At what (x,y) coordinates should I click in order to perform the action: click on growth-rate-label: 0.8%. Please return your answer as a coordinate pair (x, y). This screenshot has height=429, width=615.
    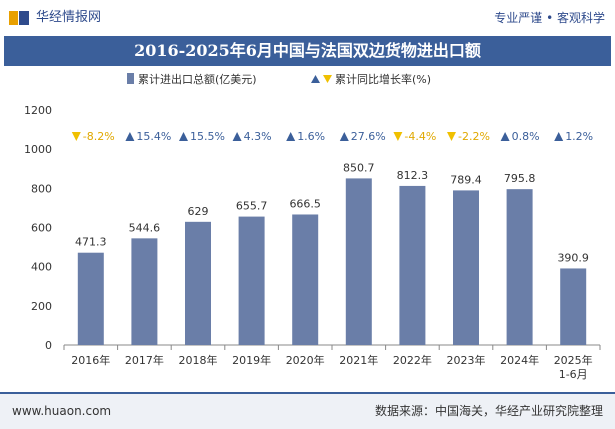
    Looking at the image, I should click on (526, 136).